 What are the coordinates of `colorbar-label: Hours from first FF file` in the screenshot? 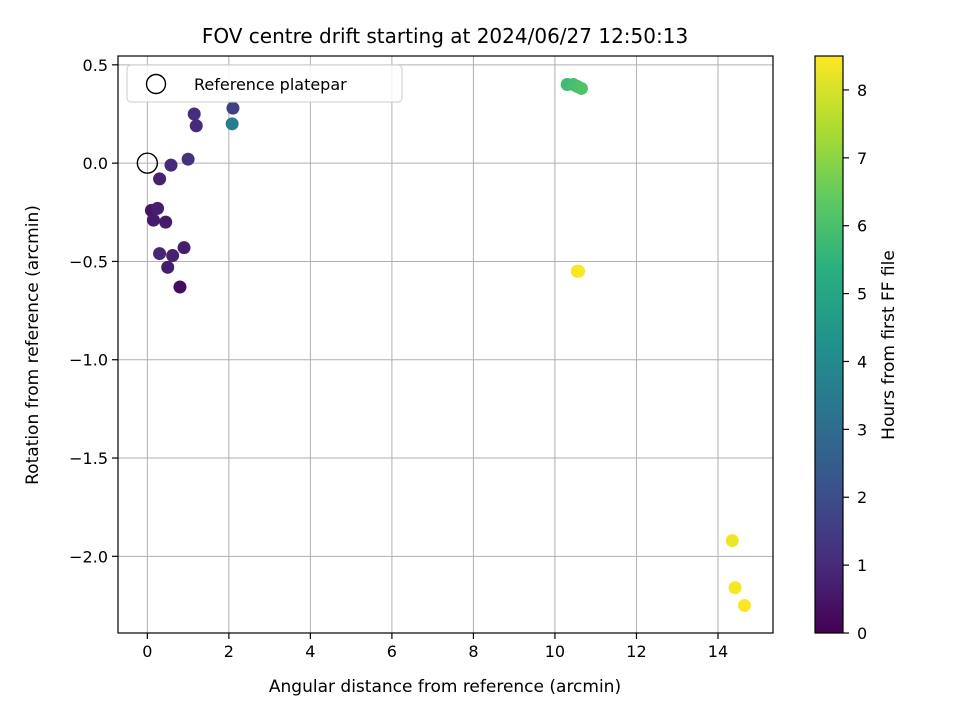 It's located at (889, 345).